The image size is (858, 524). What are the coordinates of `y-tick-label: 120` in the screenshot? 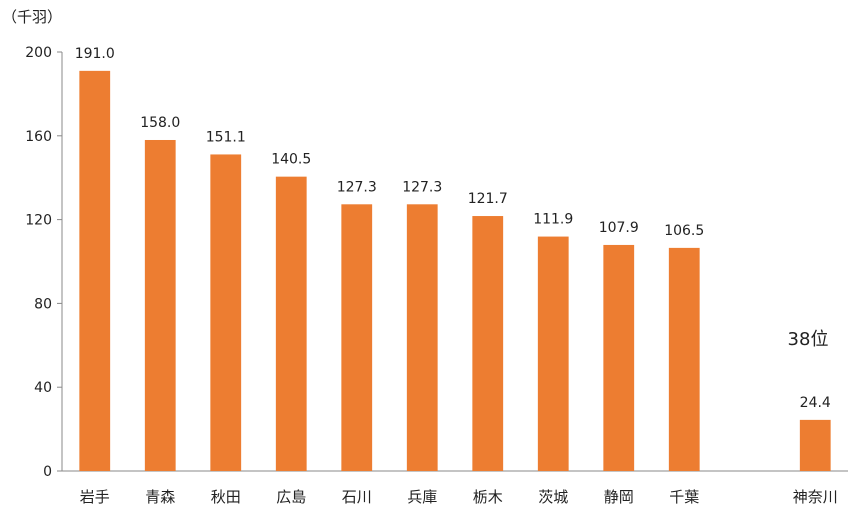 It's located at (38, 221).